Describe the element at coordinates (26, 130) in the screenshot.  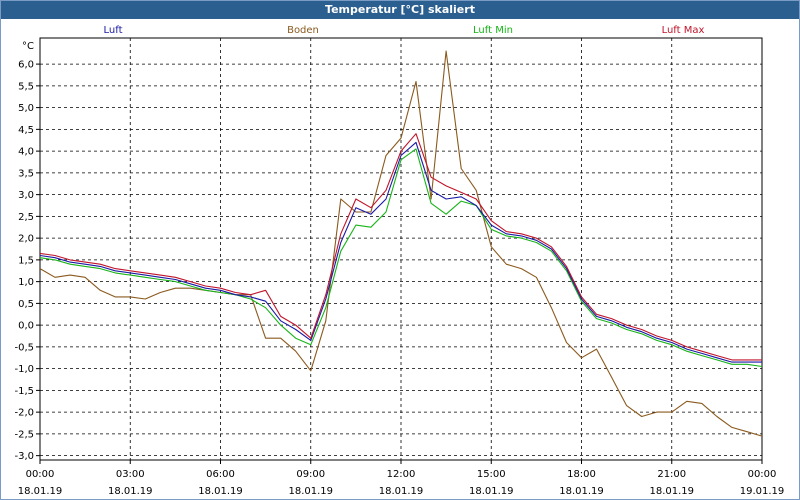
I see `y-tick-label: 4,5` at that location.